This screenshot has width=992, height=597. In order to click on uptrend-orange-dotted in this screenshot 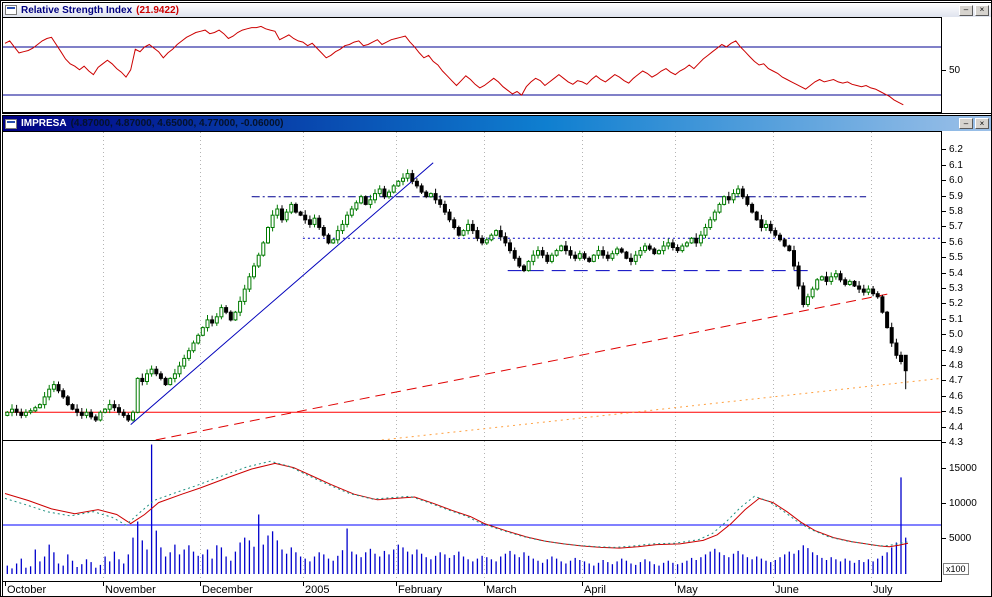, I will do `click(659, 408)`.